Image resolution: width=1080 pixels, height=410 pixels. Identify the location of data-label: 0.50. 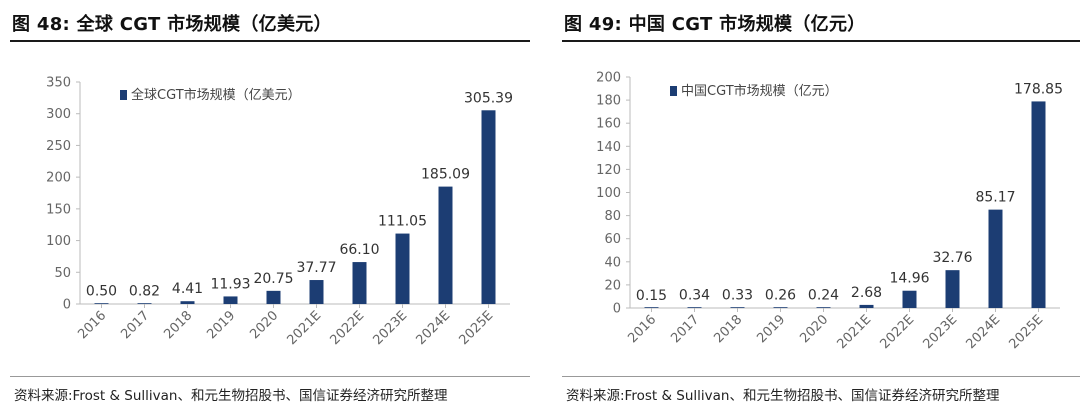
(101, 292).